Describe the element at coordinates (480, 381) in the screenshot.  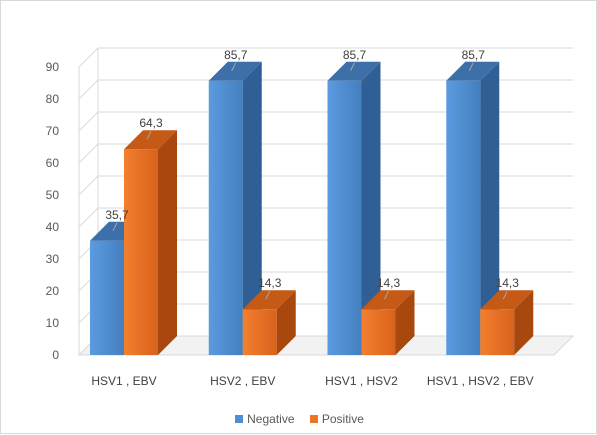
I see `x-category-label: HSV1 , HSV2 , EBV` at that location.